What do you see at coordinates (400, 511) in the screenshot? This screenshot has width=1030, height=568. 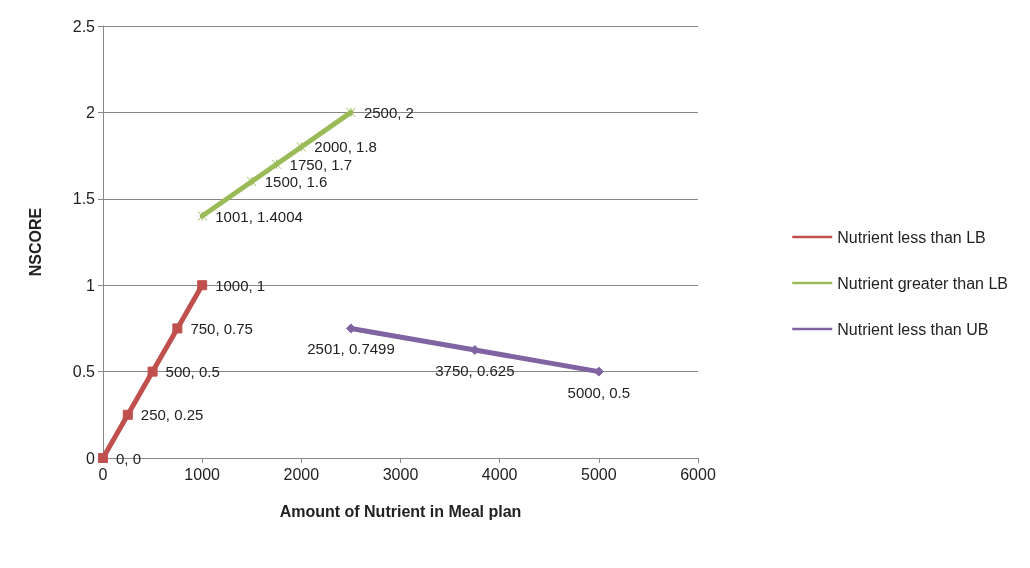 I see `x-axis-title: Amount of Nutrient in Meal plan` at bounding box center [400, 511].